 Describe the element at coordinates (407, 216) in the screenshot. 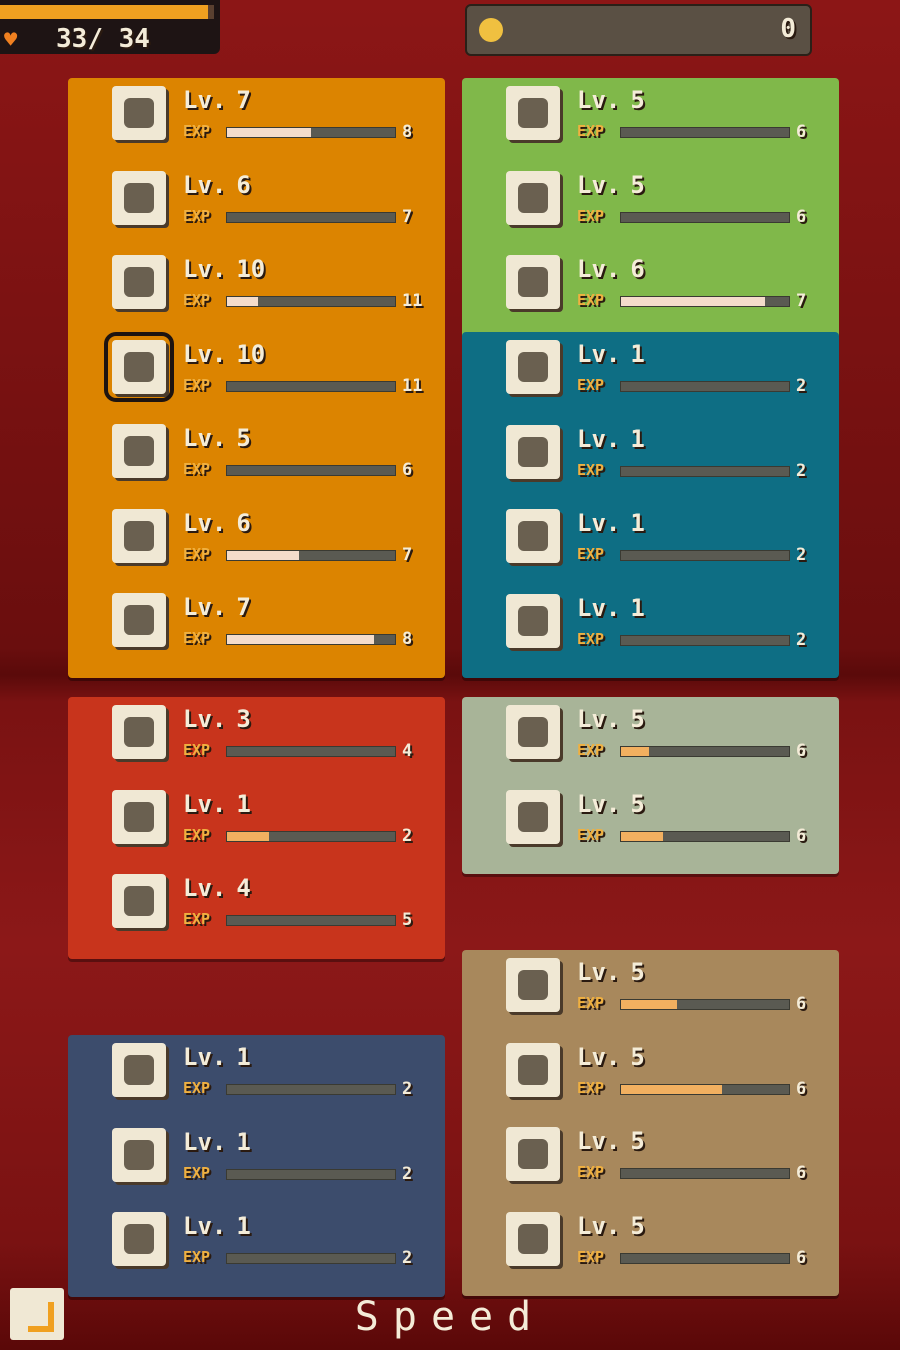

I see `exp-max: 7` at that location.